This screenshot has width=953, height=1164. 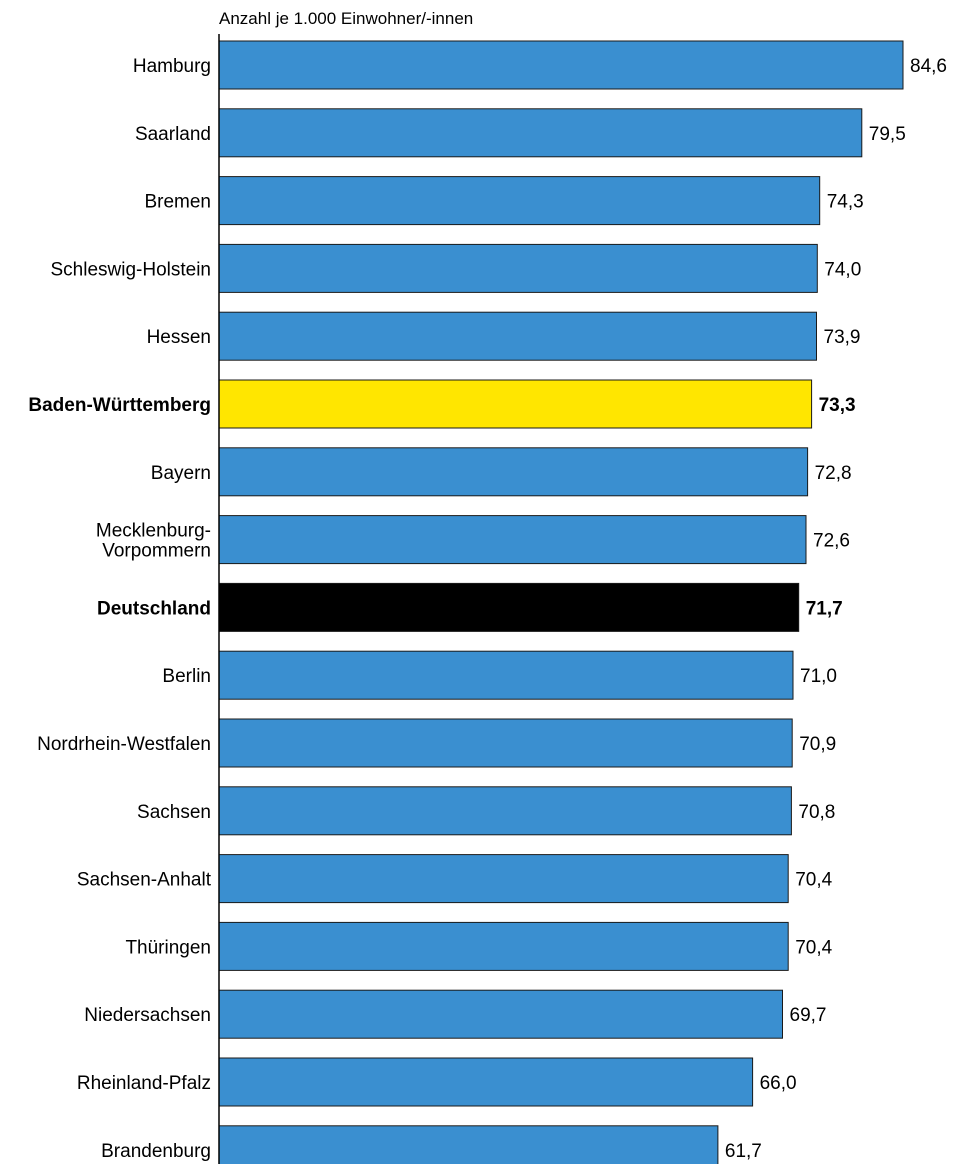 I want to click on category-label: Hessen, so click(x=179, y=337).